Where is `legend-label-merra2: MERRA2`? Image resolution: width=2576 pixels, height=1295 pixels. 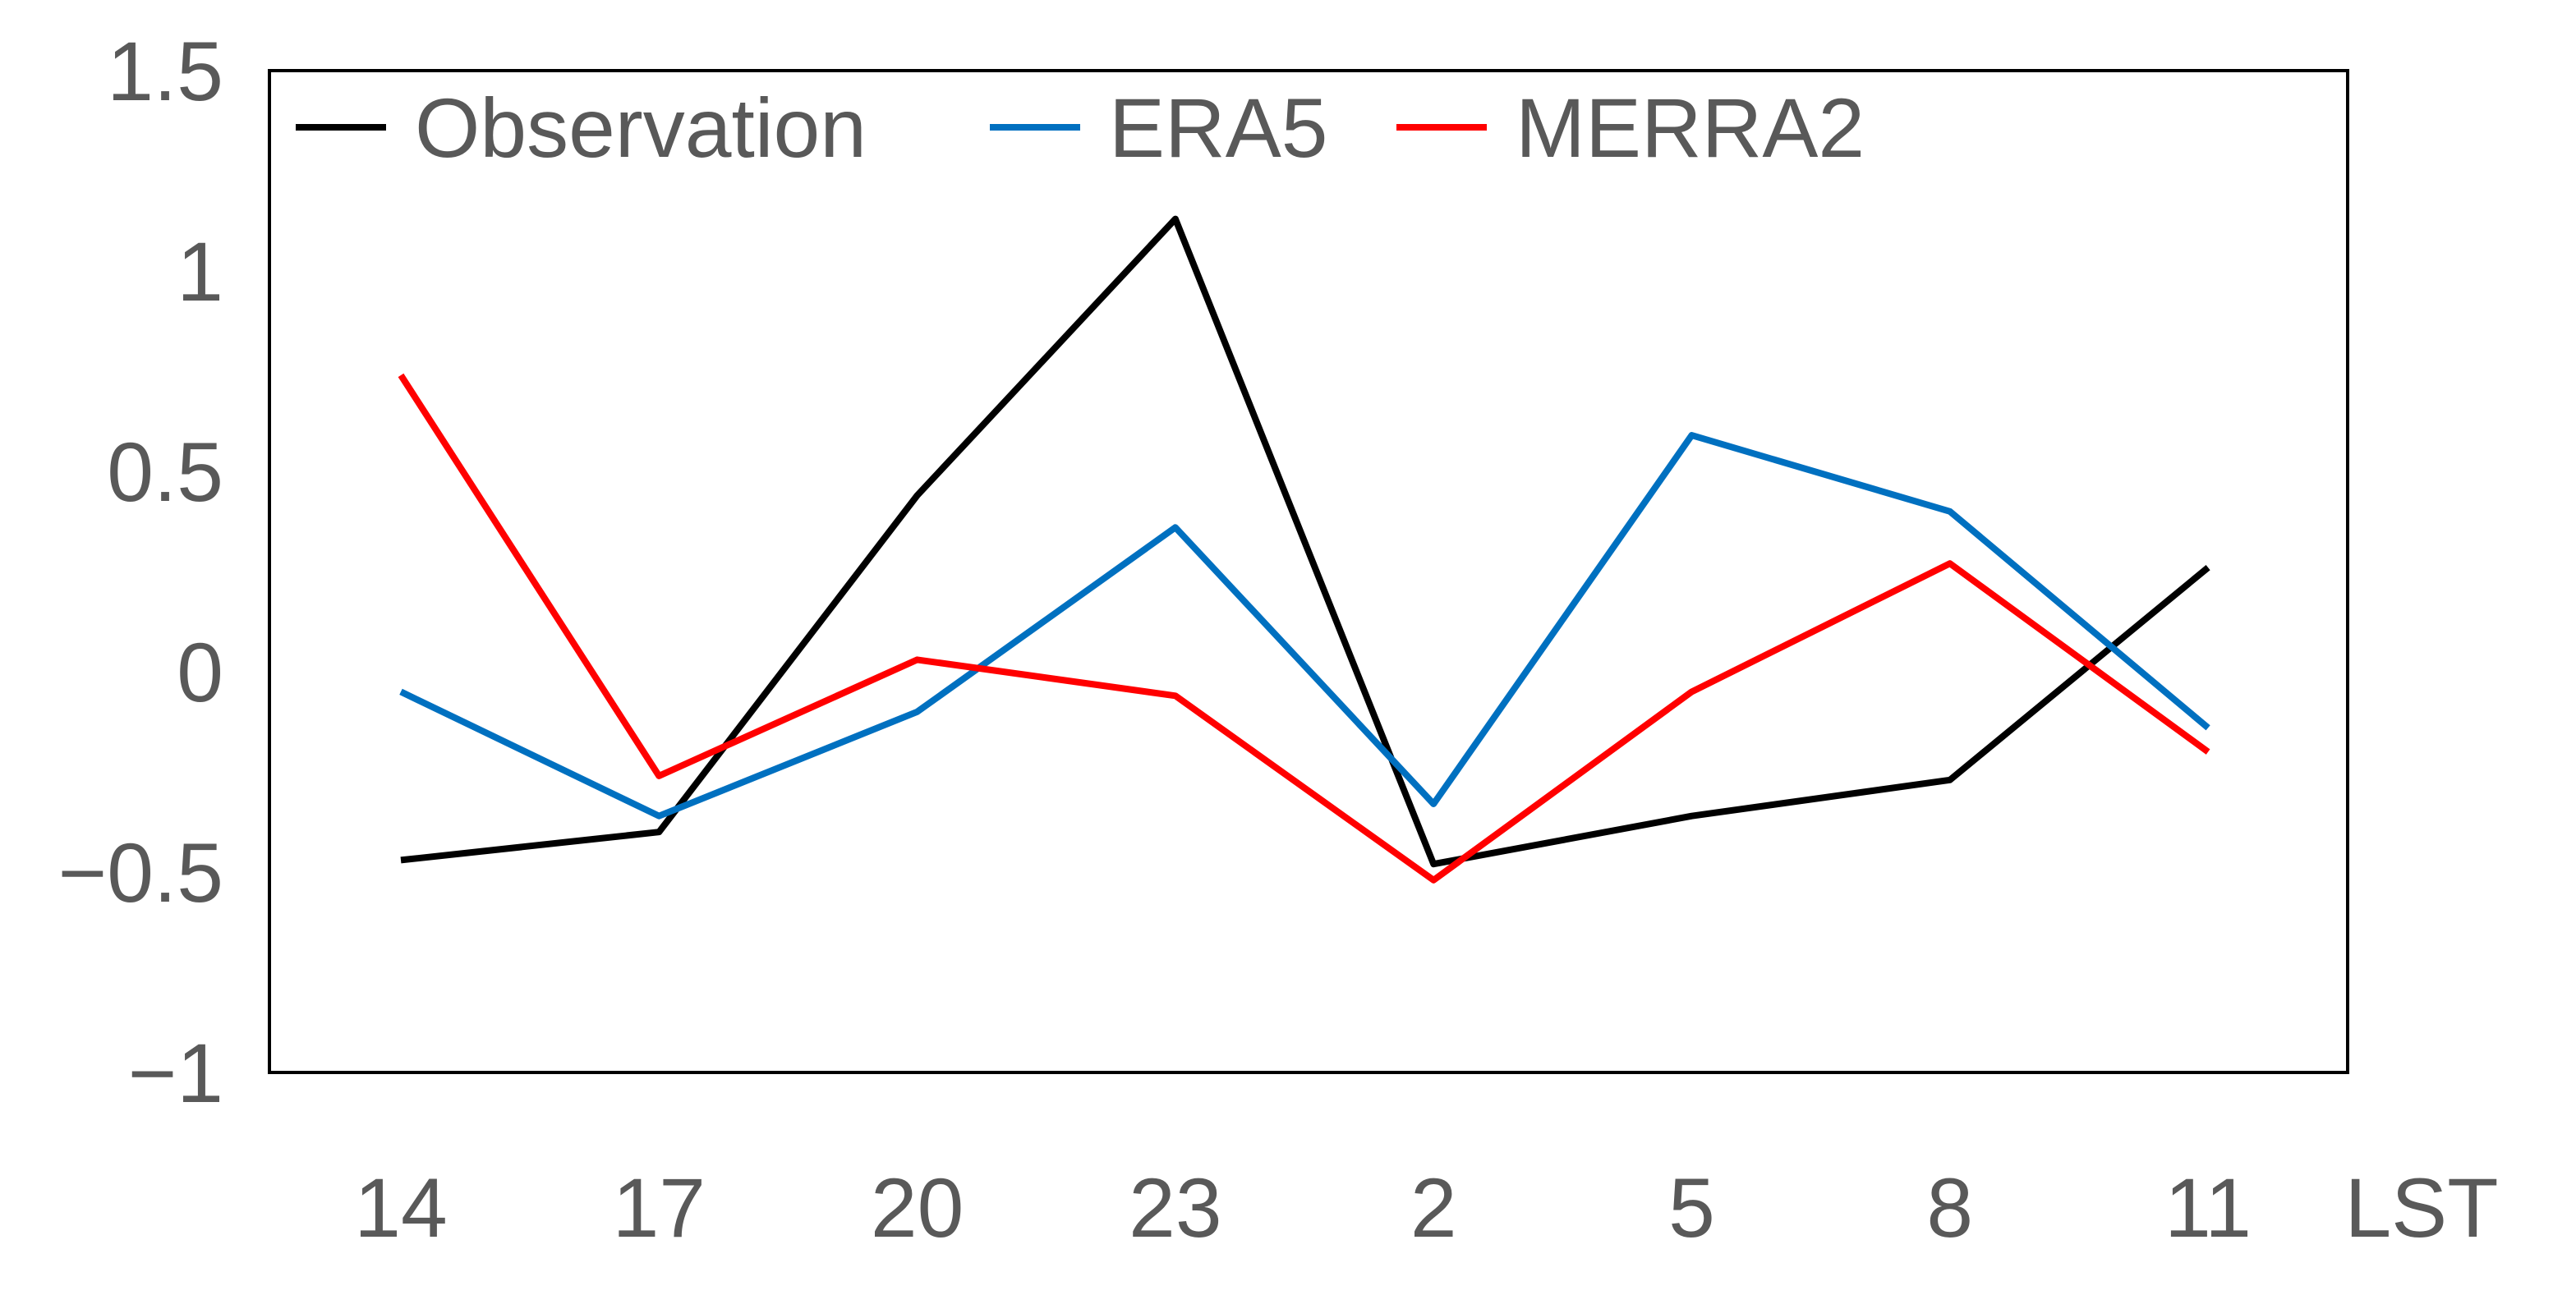 legend-label-merra2: MERRA2 is located at coordinates (1690, 128).